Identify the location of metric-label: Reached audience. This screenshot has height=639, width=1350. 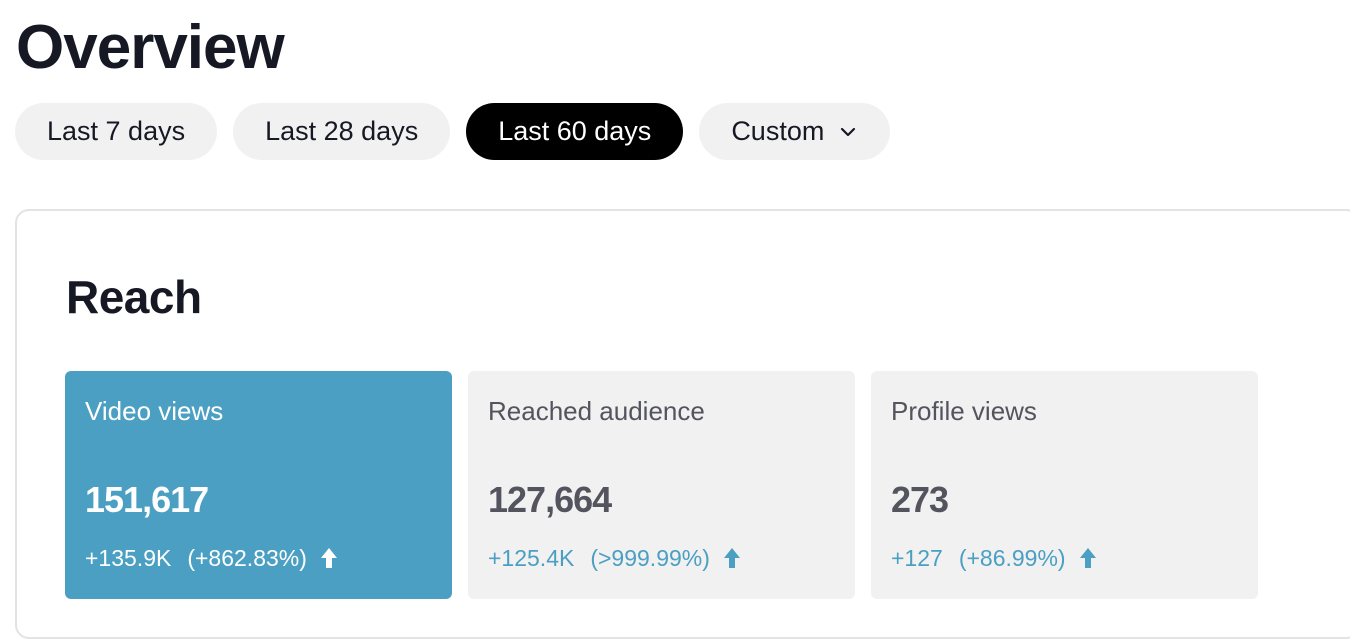
(596, 411).